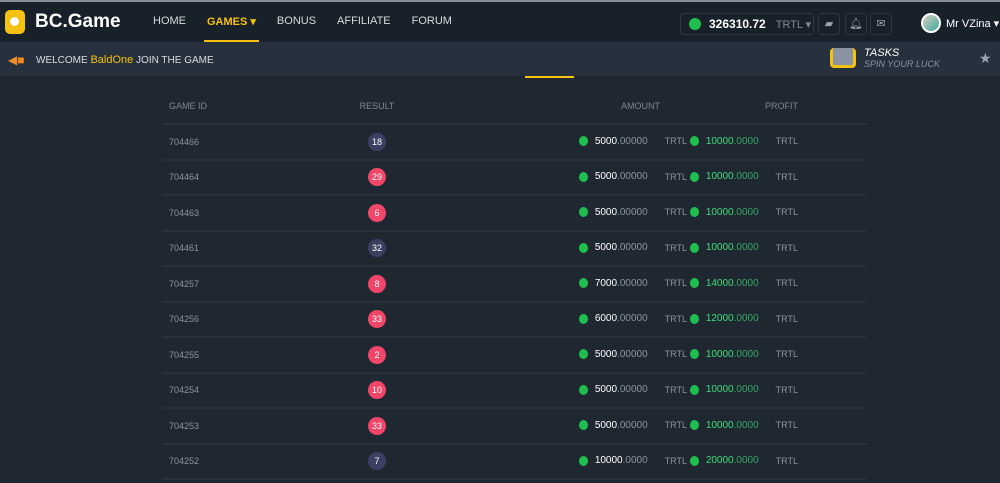  I want to click on game-id: 704466, so click(247, 142).